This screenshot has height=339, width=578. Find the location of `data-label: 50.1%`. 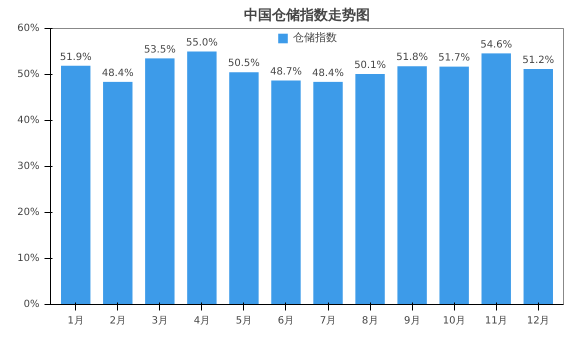

data-label: 50.1% is located at coordinates (370, 66).